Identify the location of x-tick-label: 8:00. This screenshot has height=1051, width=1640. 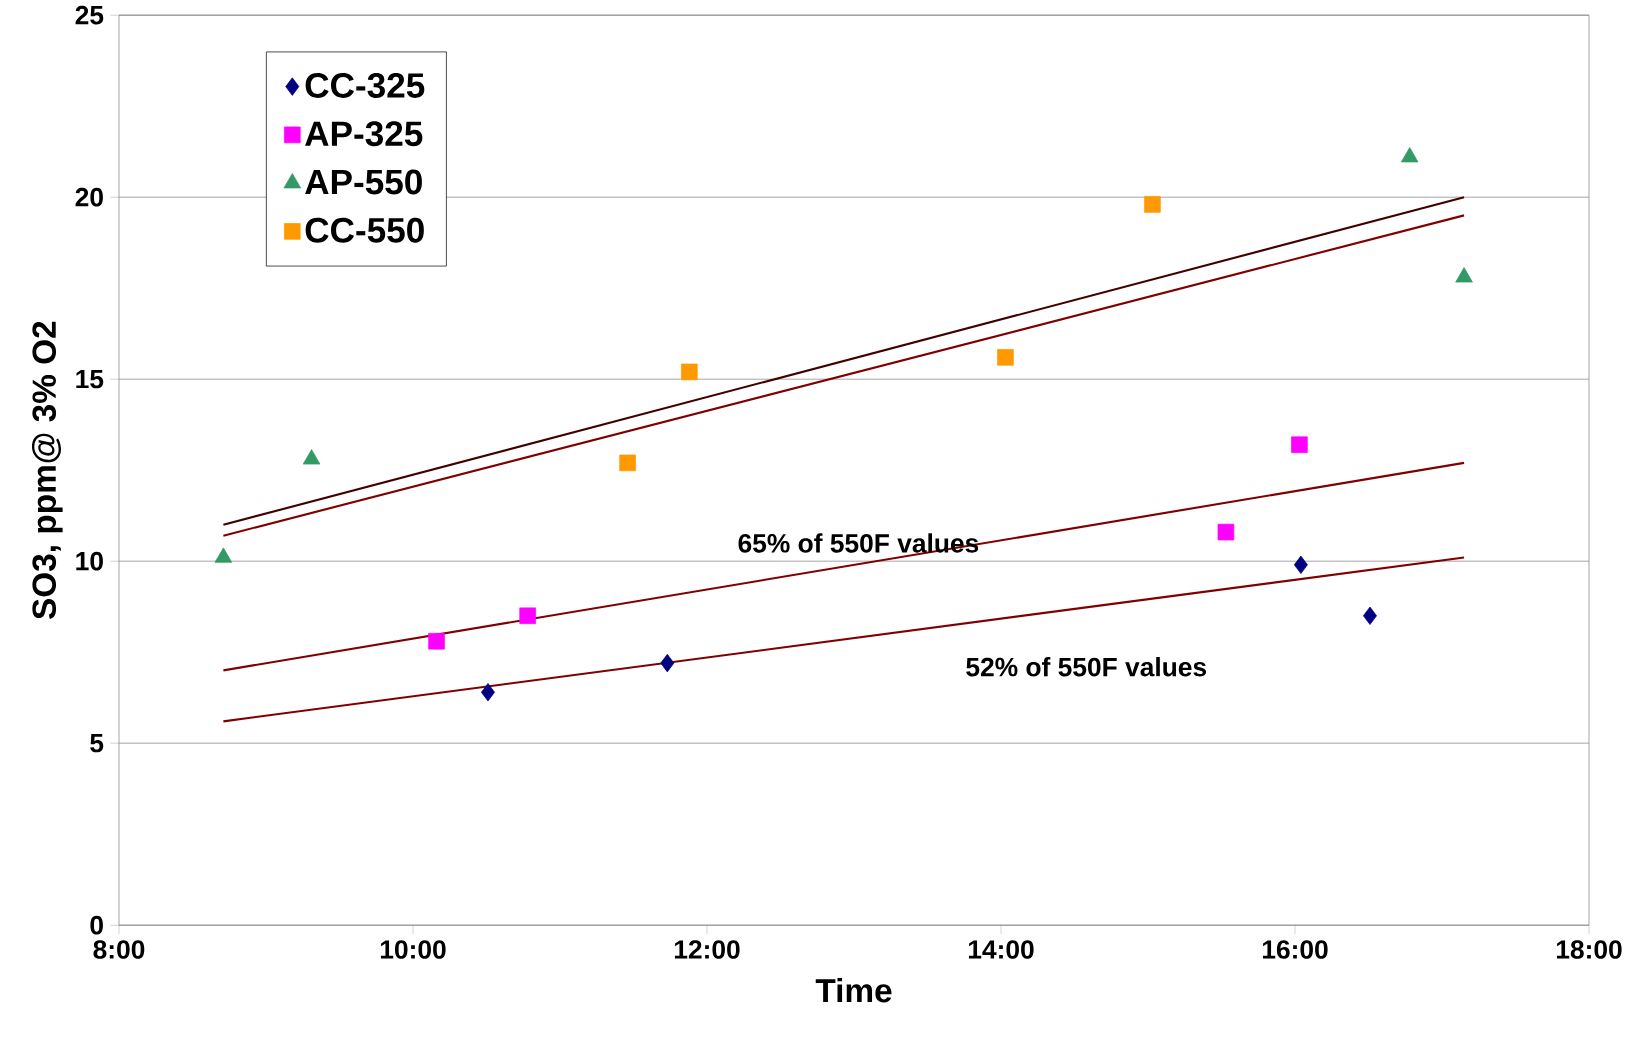
(119, 949).